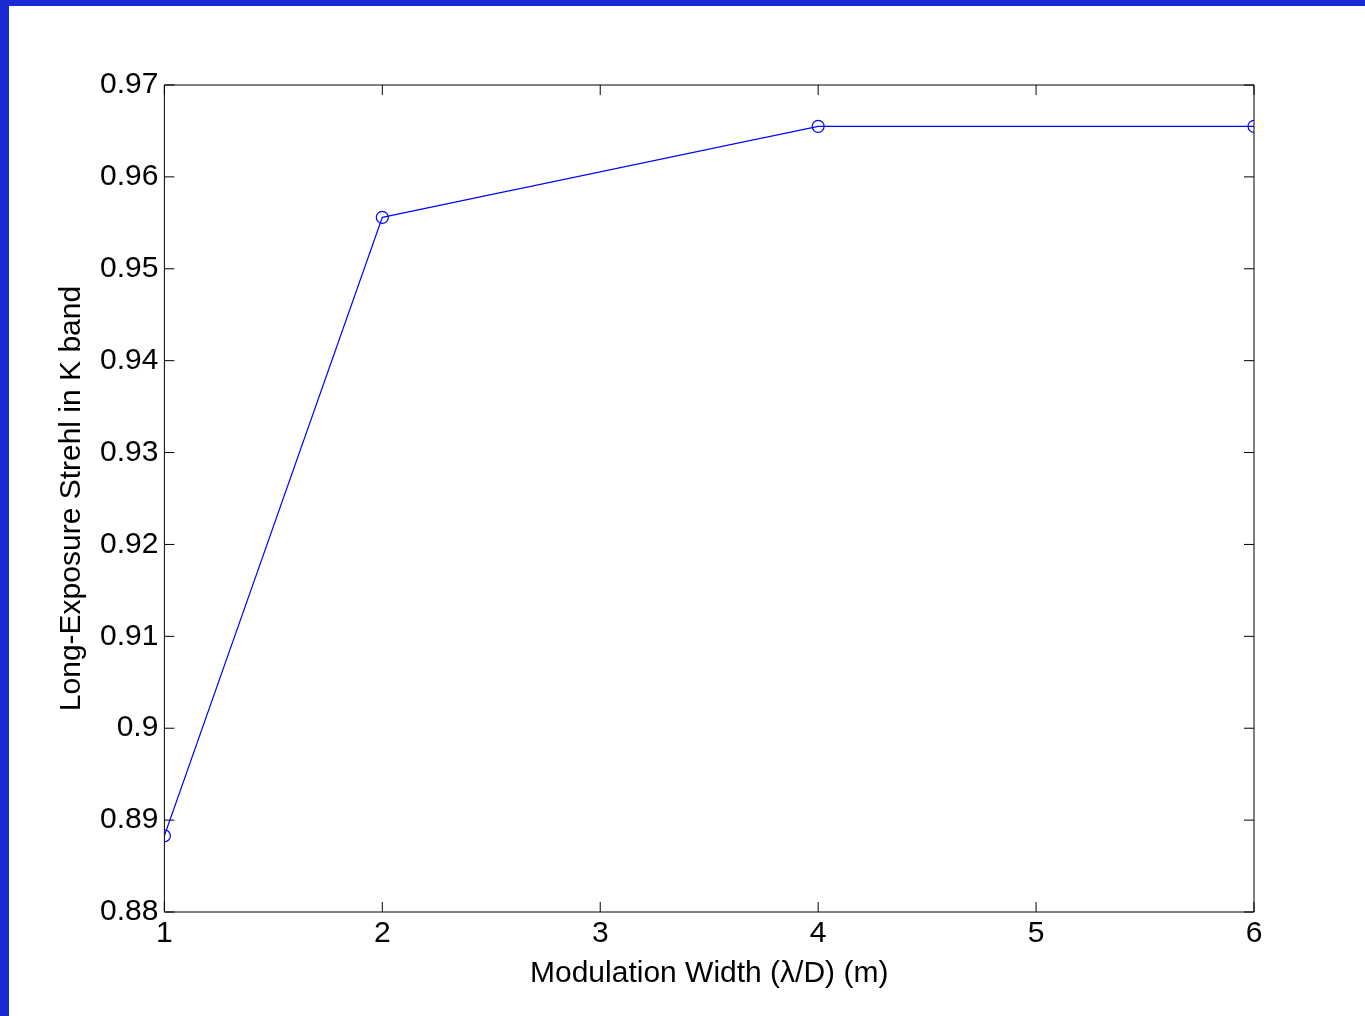 Image resolution: width=1365 pixels, height=1016 pixels. Describe the element at coordinates (129, 358) in the screenshot. I see `y-tick-label: 0.94` at that location.